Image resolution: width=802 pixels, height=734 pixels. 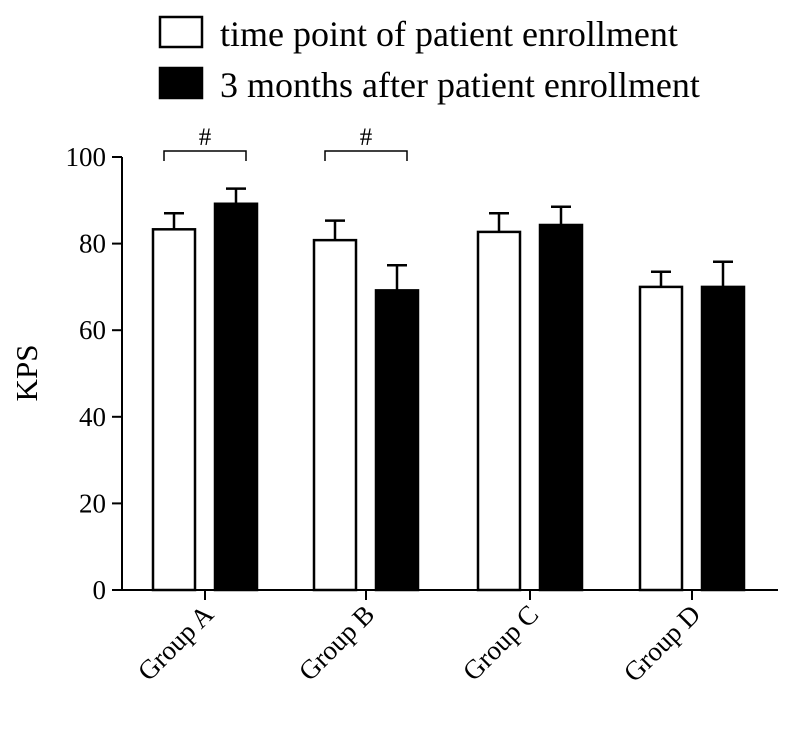 I want to click on legend-swatch-enrollment, so click(x=181, y=32).